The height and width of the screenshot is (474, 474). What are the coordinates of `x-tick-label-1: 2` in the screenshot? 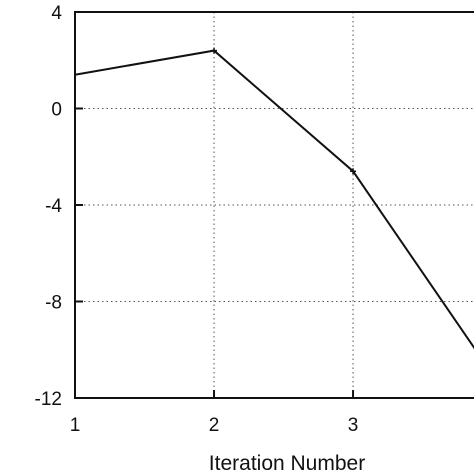 It's located at (214, 425).